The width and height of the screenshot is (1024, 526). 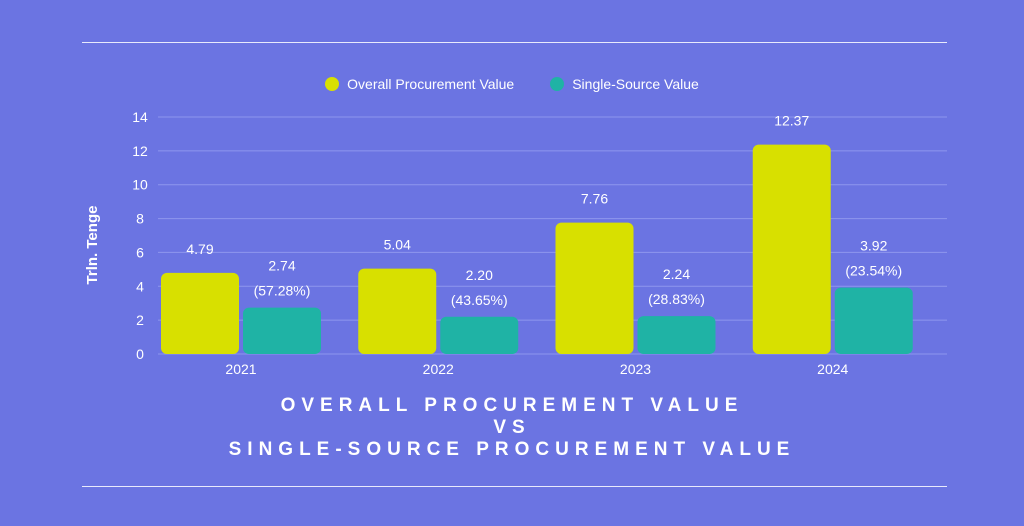 What do you see at coordinates (431, 84) in the screenshot?
I see `legend-label-overall: Overall Procurement Value` at bounding box center [431, 84].